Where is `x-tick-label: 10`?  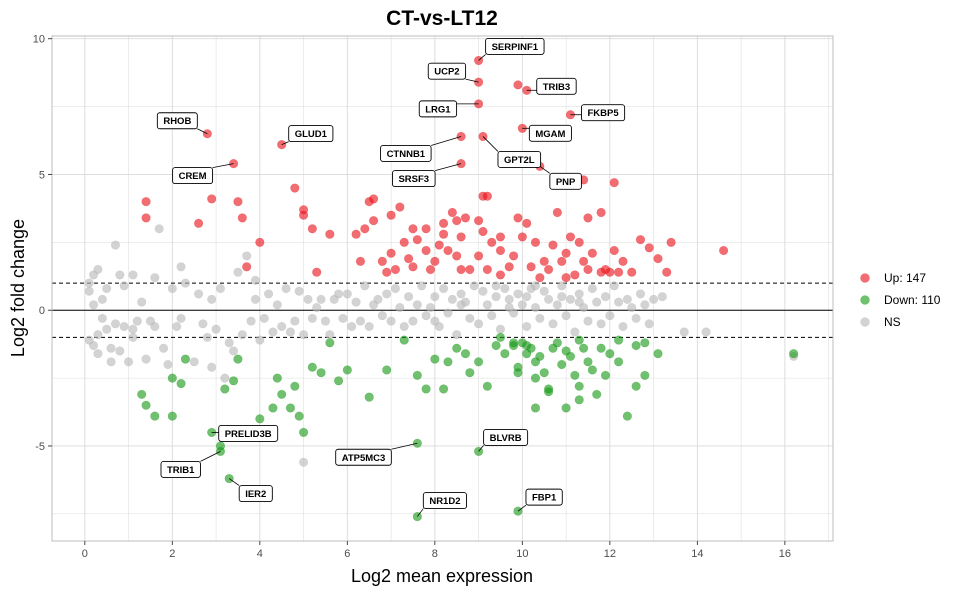
x-tick-label: 10 is located at coordinates (522, 554).